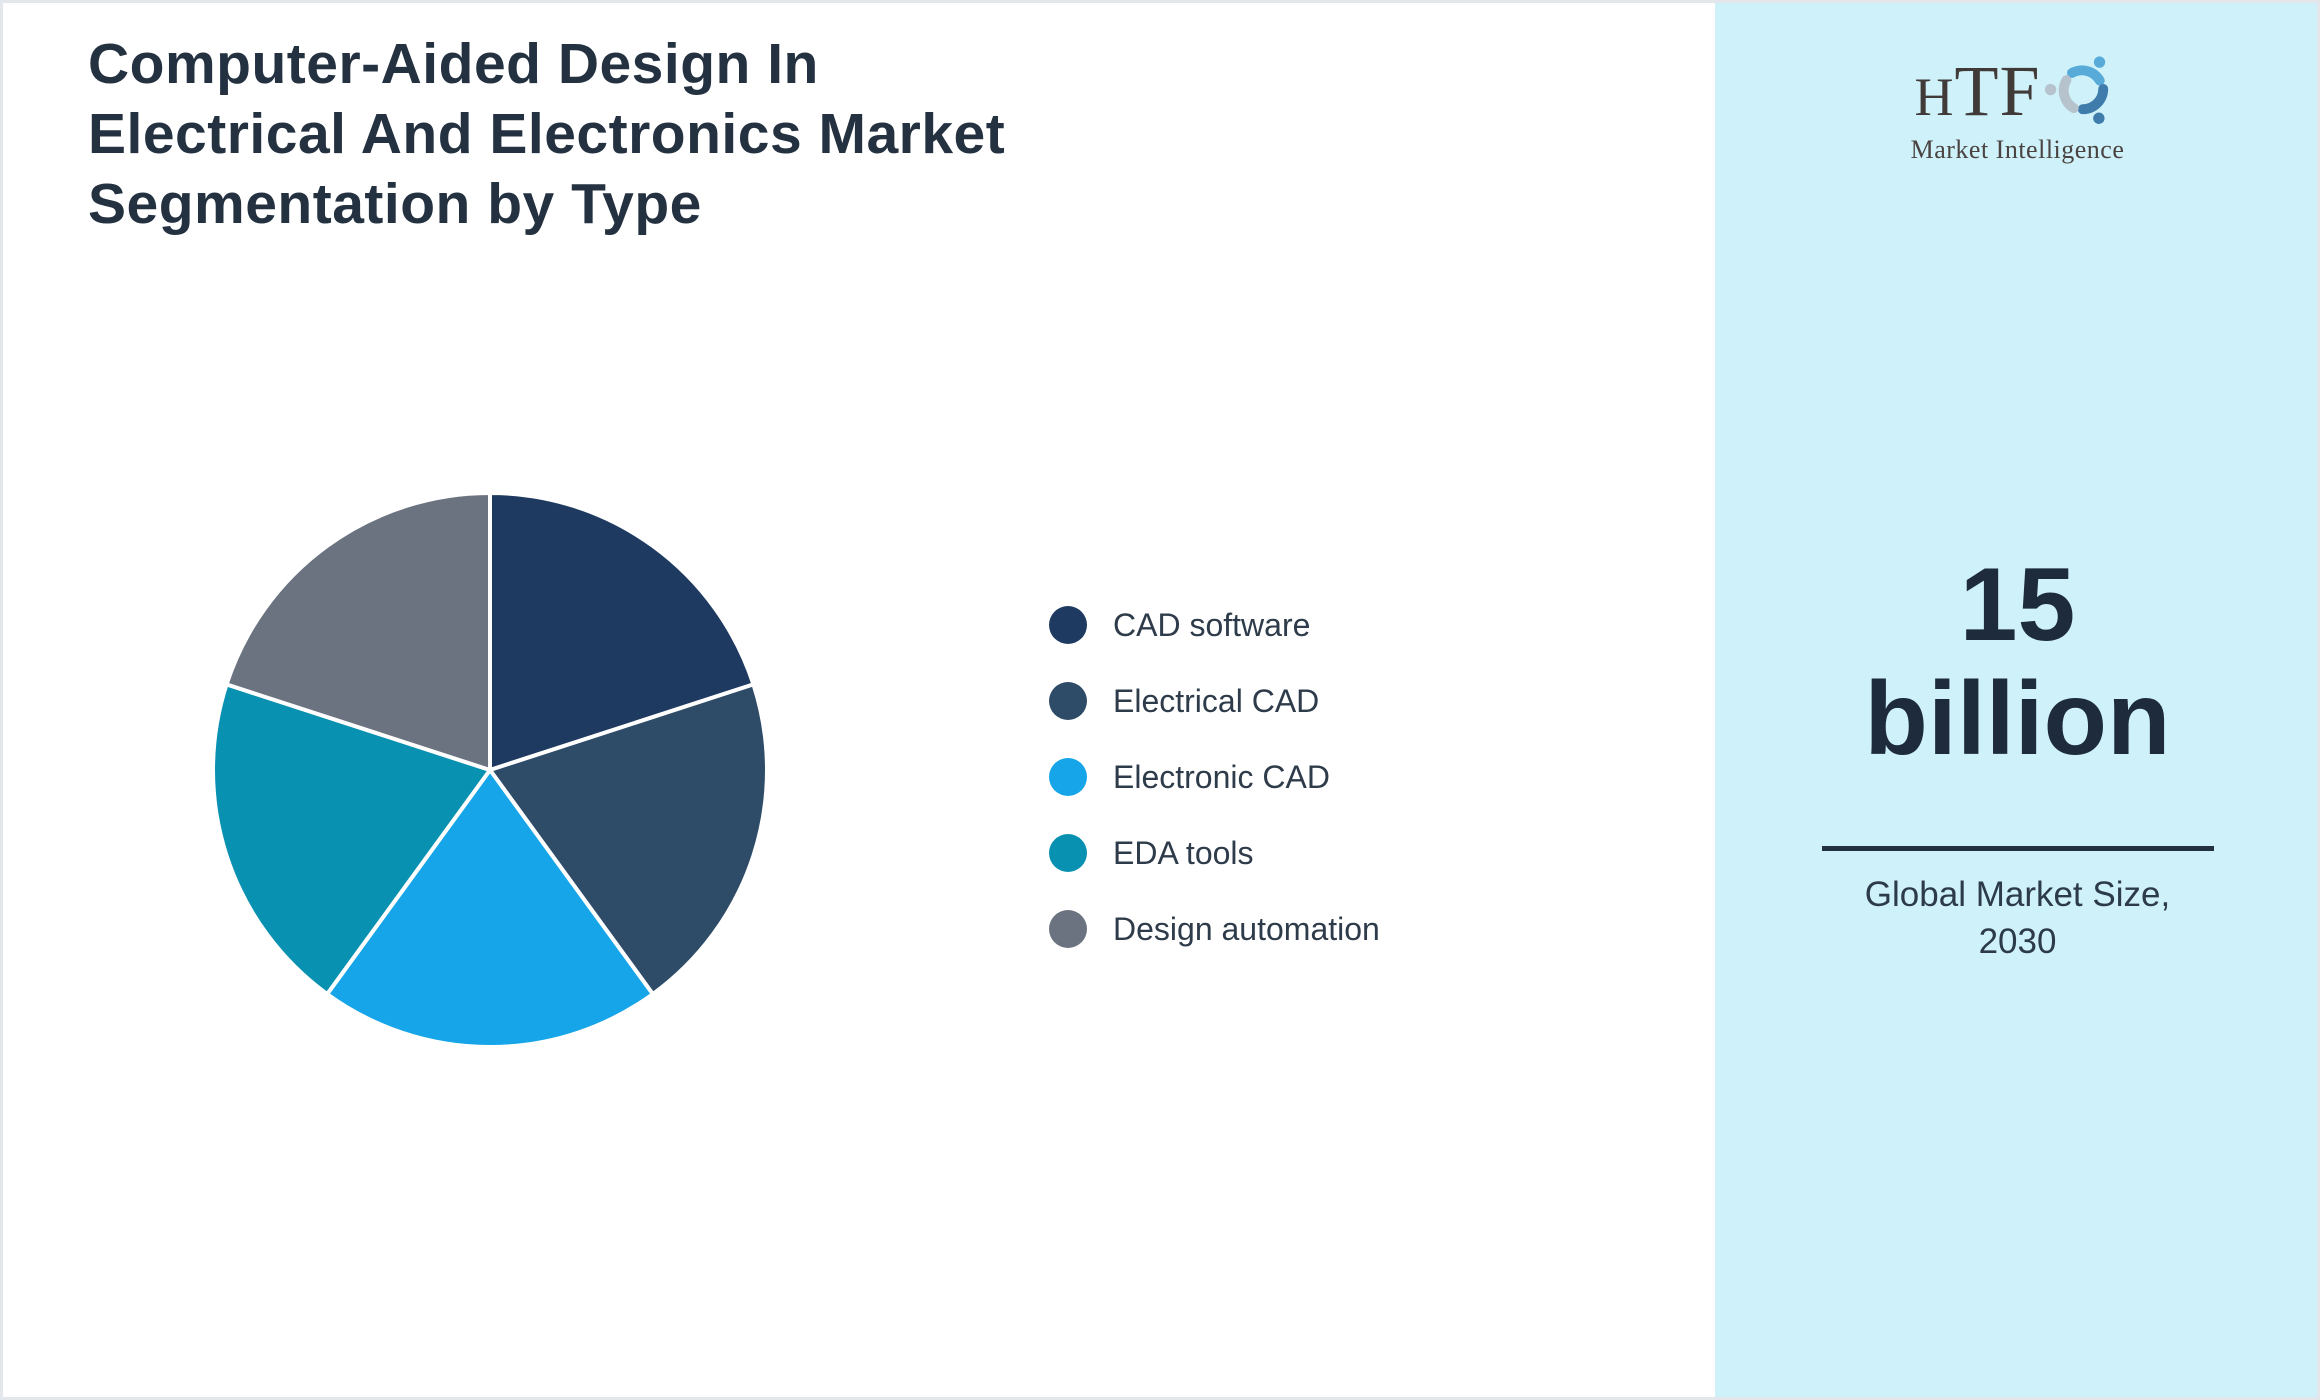 The height and width of the screenshot is (1400, 2320). What do you see at coordinates (628, 839) in the screenshot?
I see `pie-slice-electrical-cad` at bounding box center [628, 839].